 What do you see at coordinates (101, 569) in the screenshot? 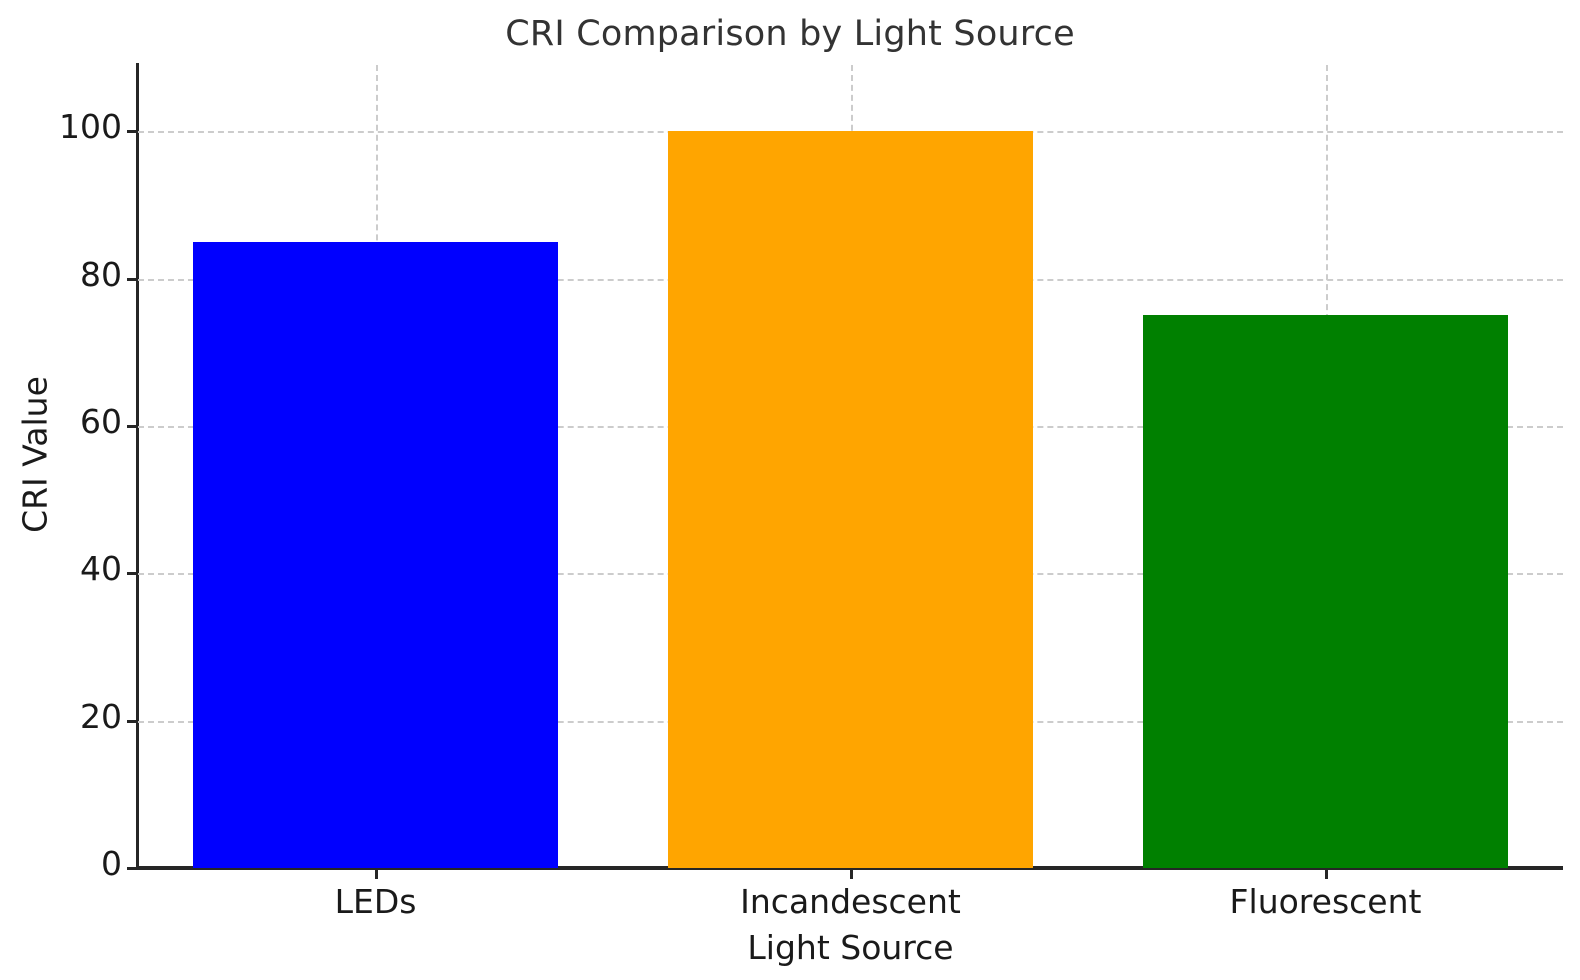
I see `y-tick-label: 40` at bounding box center [101, 569].